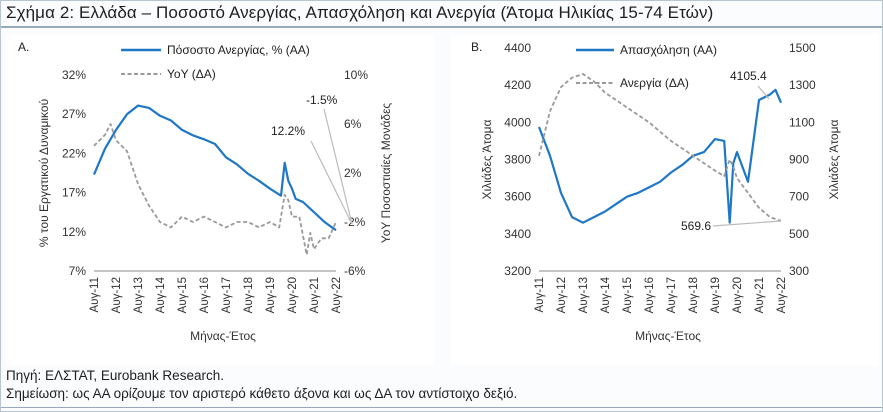 The image size is (883, 412). I want to click on y-right-tick-label: 1100, so click(802, 122).